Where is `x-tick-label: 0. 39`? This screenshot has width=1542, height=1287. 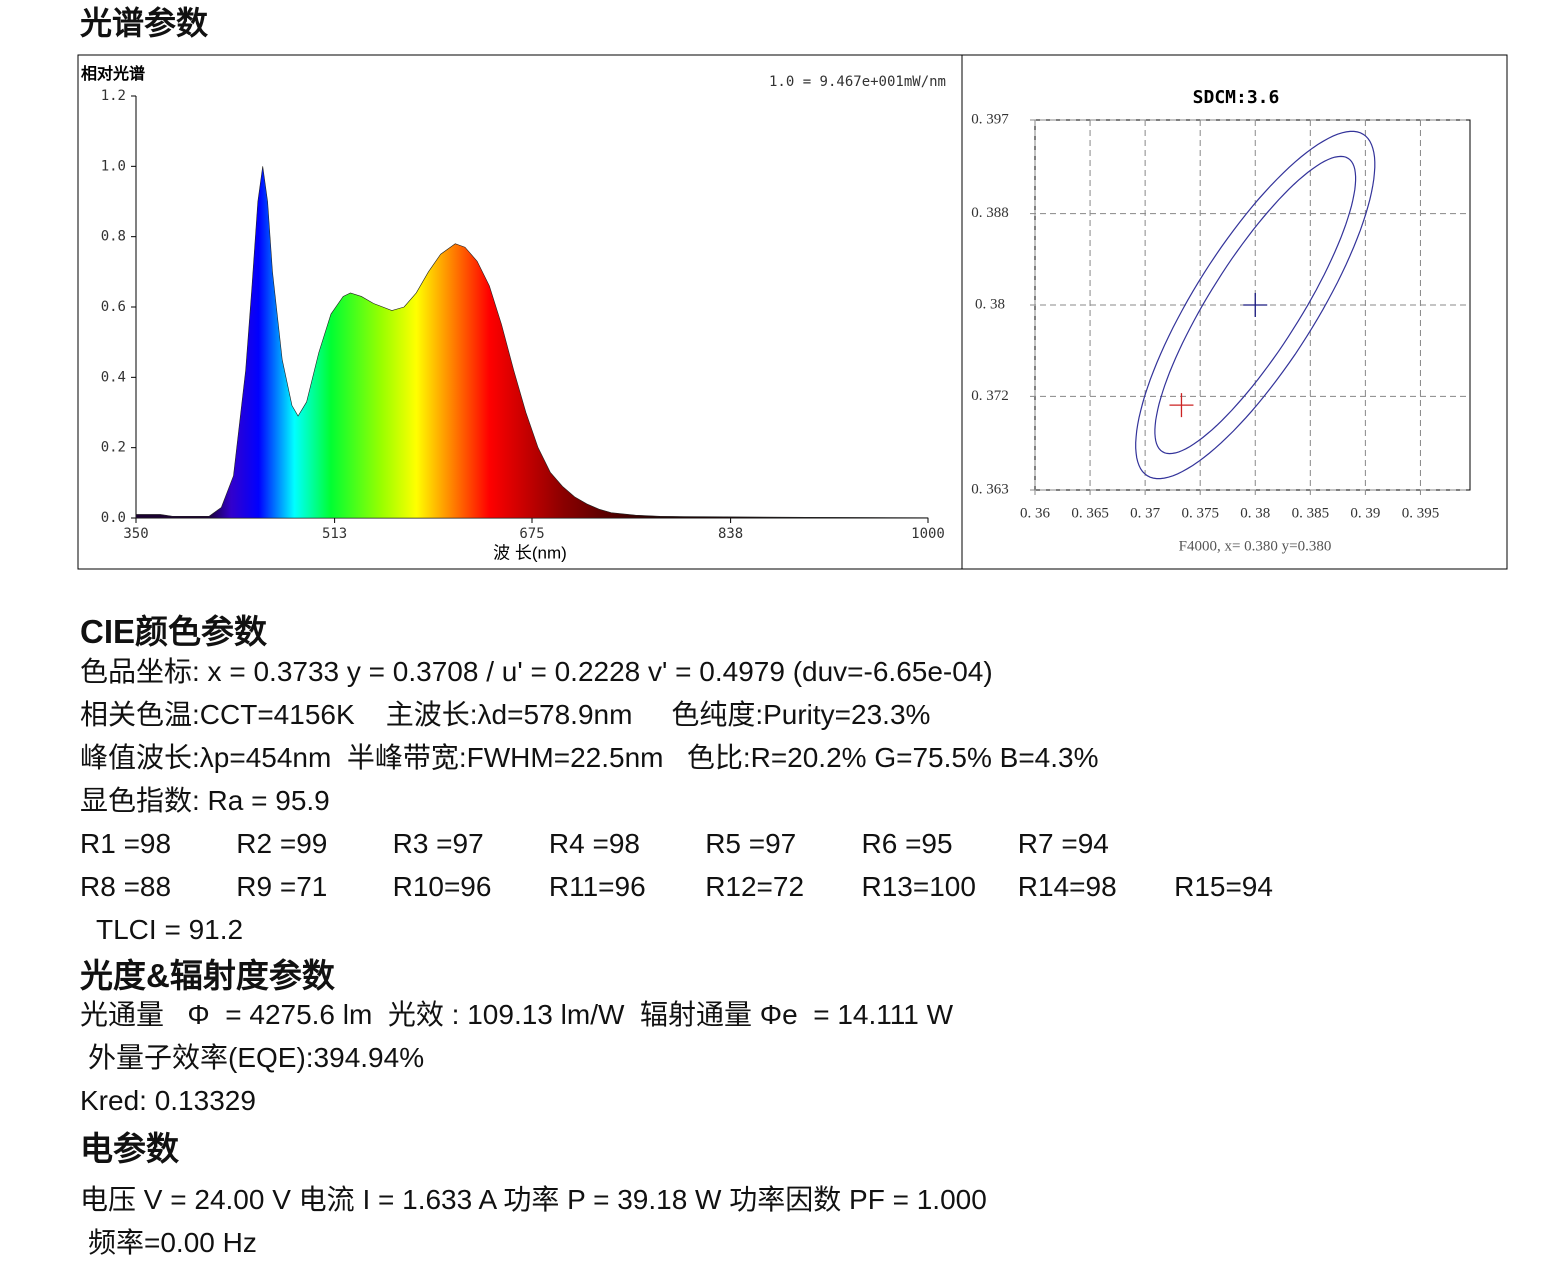
x-tick-label: 0. 39 is located at coordinates (1365, 513).